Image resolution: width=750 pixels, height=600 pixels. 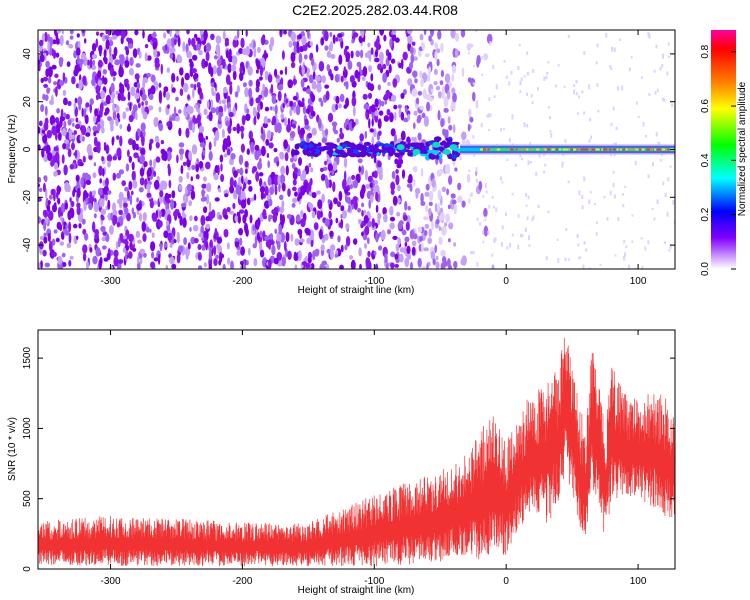 What do you see at coordinates (638, 281) in the screenshot?
I see `x-tick-label: 100` at bounding box center [638, 281].